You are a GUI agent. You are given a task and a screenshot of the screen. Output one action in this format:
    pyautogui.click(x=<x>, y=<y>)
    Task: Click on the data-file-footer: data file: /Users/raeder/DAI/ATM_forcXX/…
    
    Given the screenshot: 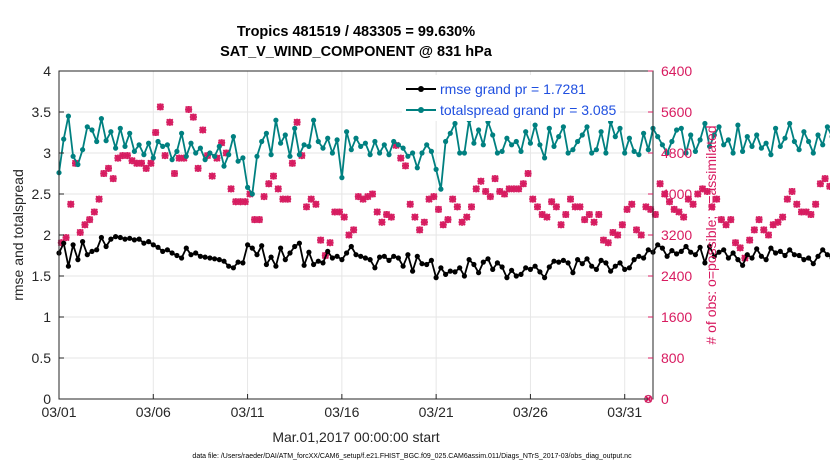 What is the action you would take?
    pyautogui.click(x=412, y=456)
    